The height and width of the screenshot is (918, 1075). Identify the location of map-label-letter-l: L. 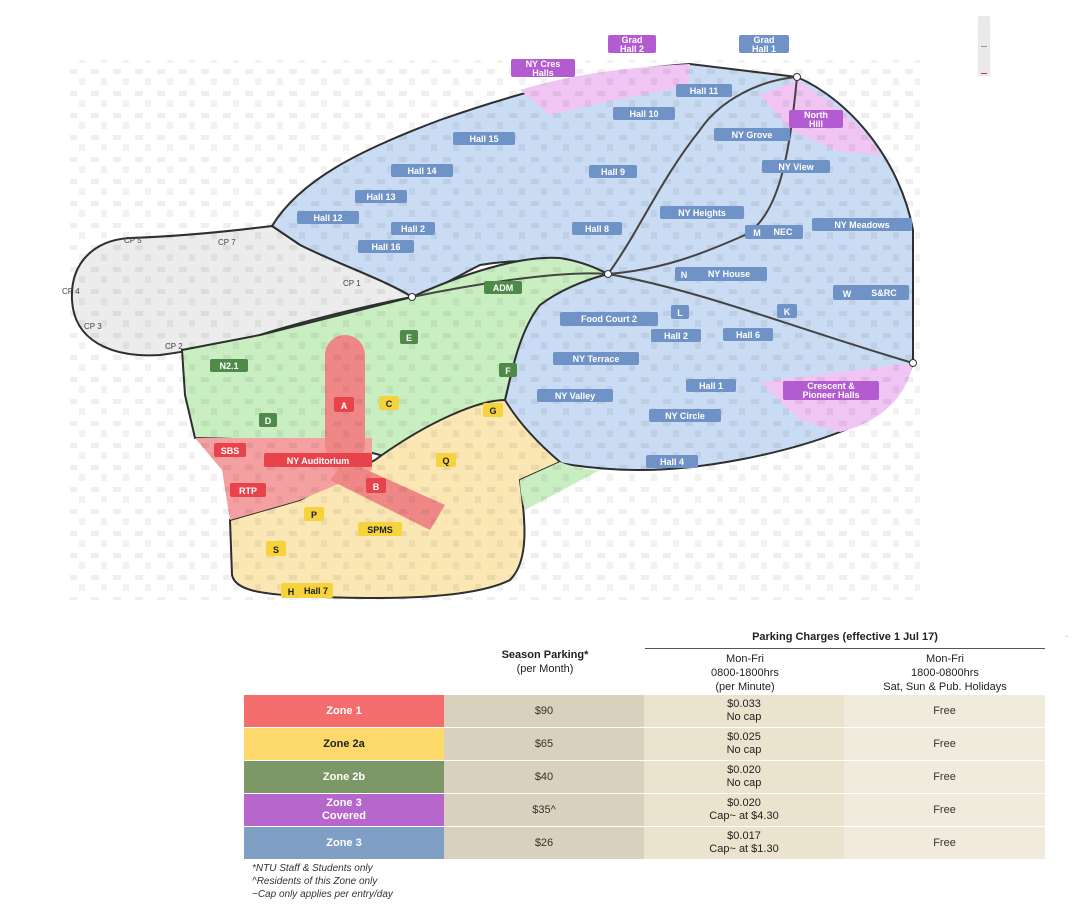
(680, 313).